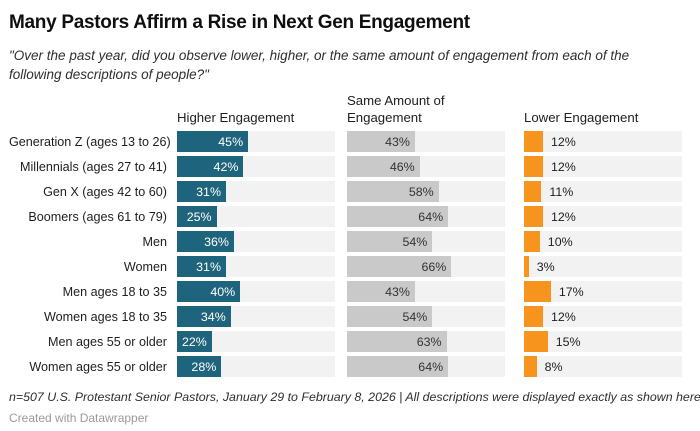 The image size is (700, 431). What do you see at coordinates (397, 342) in the screenshot?
I see `bar-segment: 63%` at bounding box center [397, 342].